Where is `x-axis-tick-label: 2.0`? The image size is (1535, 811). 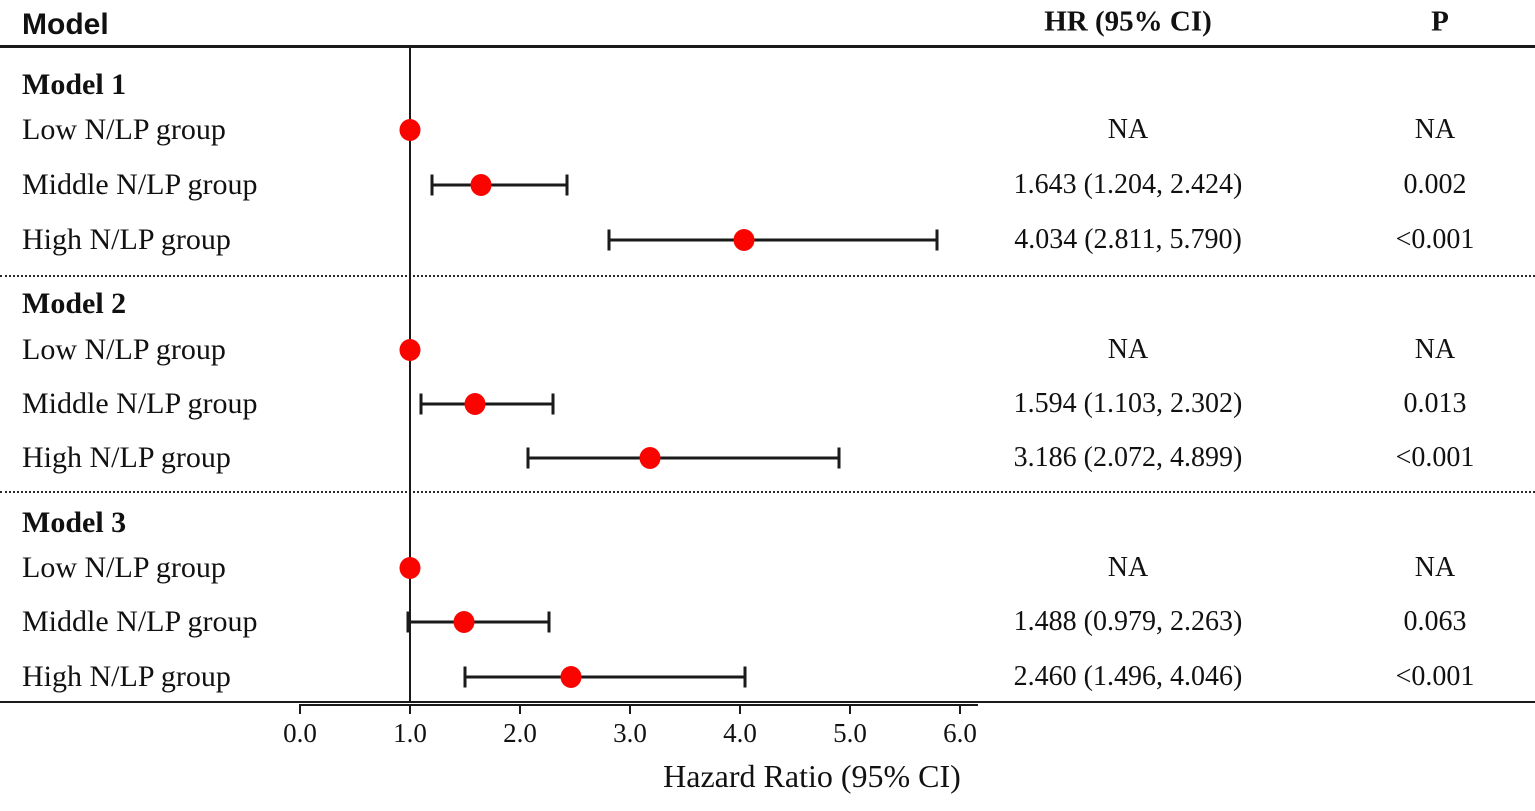
x-axis-tick-label: 2.0 is located at coordinates (520, 733).